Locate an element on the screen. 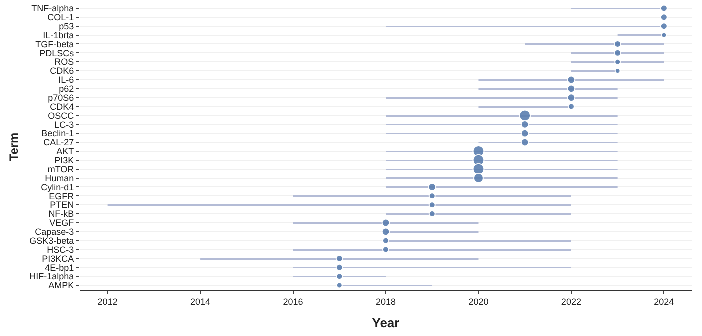  x-tick-label: 2018 is located at coordinates (386, 301).